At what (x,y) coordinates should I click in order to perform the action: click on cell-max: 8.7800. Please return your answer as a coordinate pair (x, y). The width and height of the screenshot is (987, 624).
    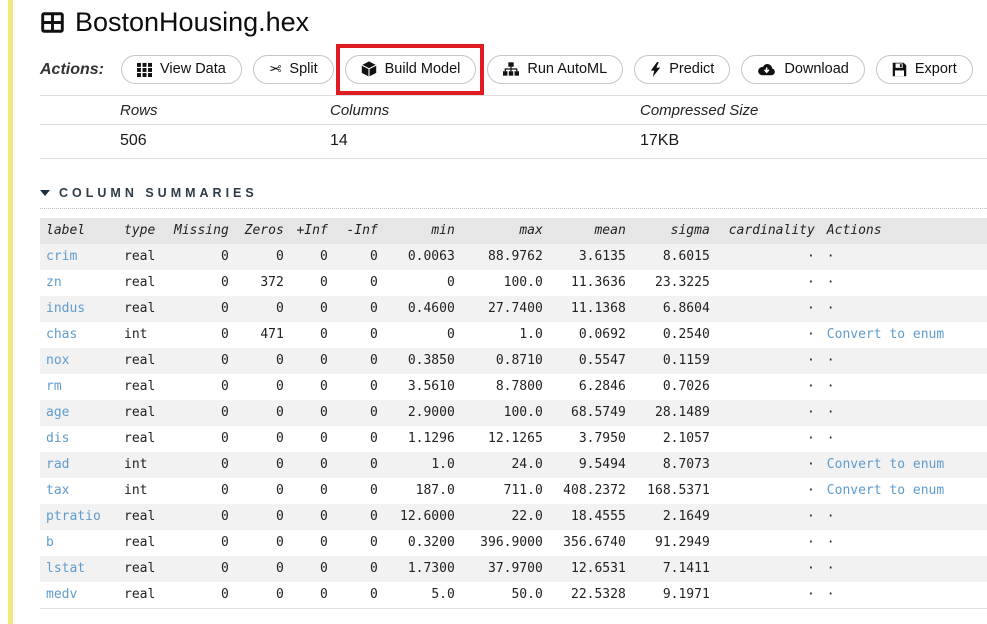
    Looking at the image, I should click on (519, 386).